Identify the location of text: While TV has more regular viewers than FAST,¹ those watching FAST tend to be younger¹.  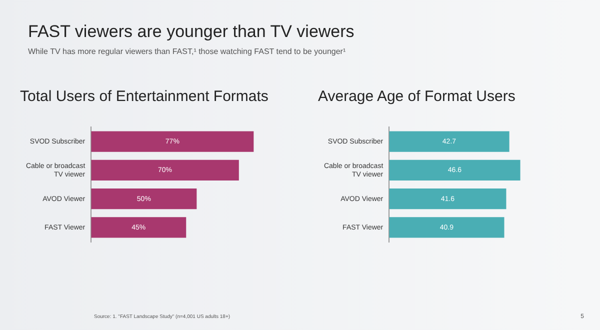
(187, 51).